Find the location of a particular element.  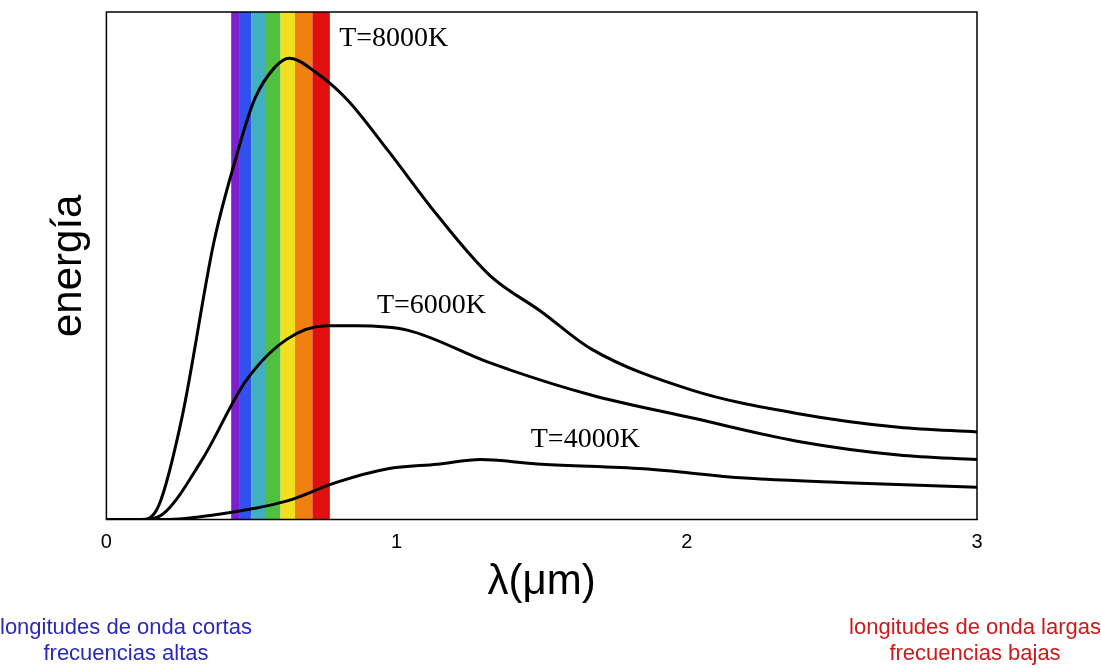

x-tick-label: 2 is located at coordinates (687, 541).